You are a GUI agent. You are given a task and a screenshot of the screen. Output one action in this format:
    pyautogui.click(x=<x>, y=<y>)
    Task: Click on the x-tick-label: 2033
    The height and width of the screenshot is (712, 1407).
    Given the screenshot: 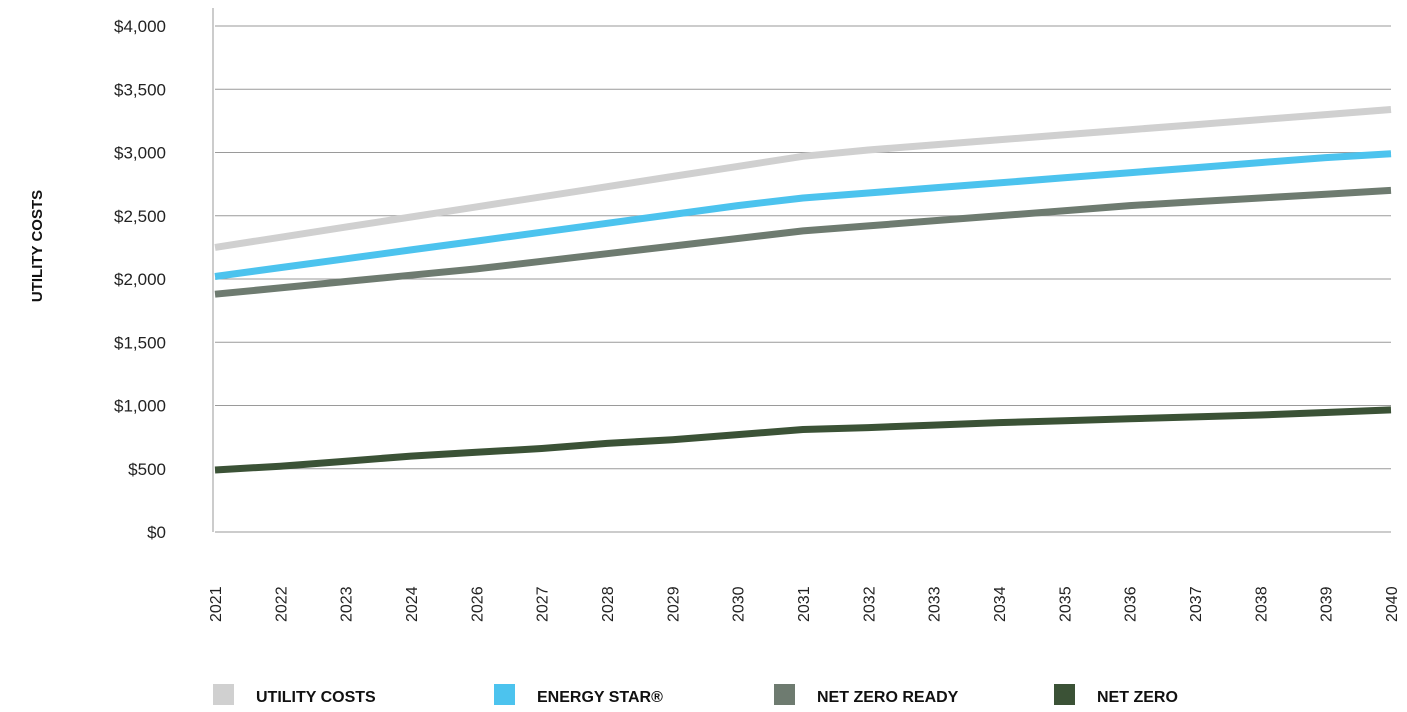 What is the action you would take?
    pyautogui.click(x=935, y=604)
    